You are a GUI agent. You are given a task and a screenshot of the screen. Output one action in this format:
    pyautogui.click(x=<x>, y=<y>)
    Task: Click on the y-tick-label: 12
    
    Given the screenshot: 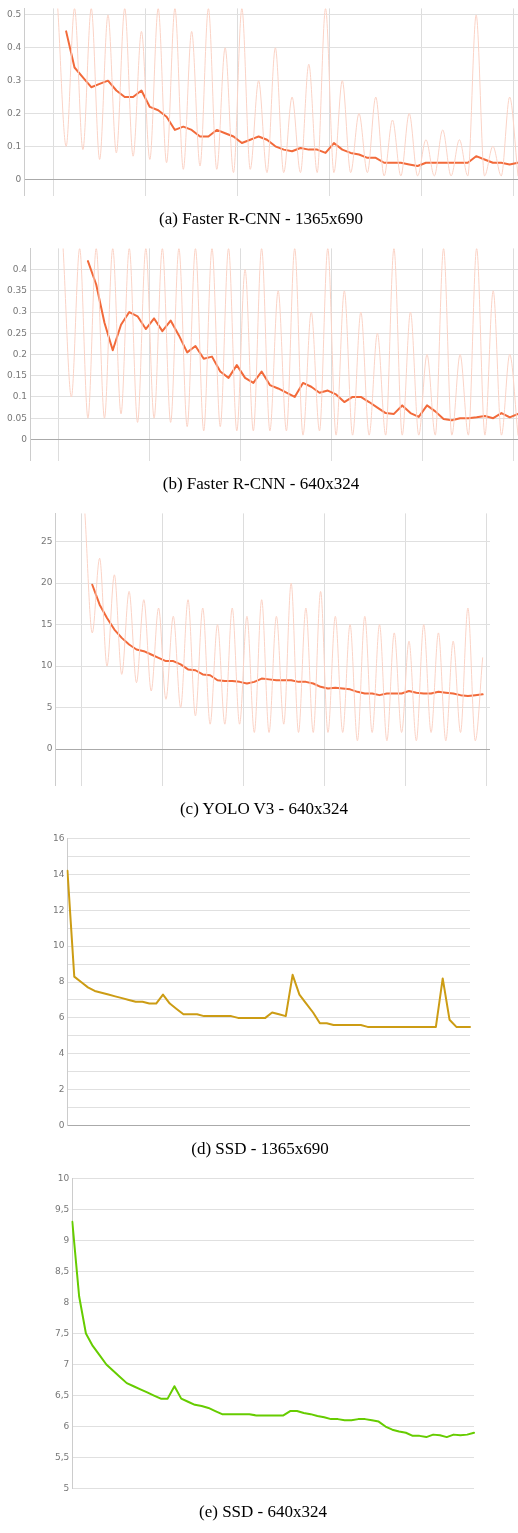 What is the action you would take?
    pyautogui.click(x=59, y=909)
    